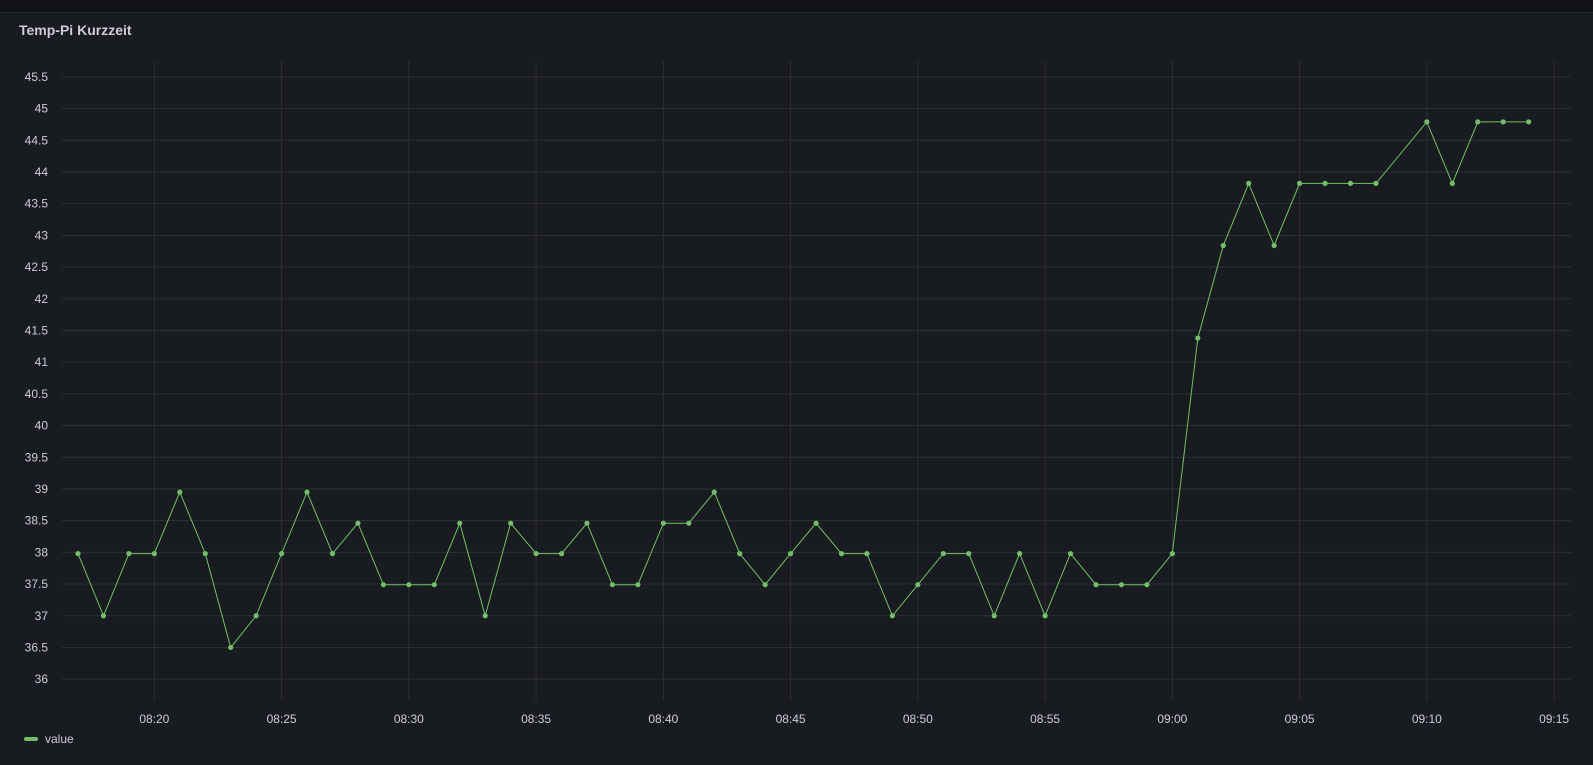  Describe the element at coordinates (37, 394) in the screenshot. I see `y-tick-label: 40.5` at that location.